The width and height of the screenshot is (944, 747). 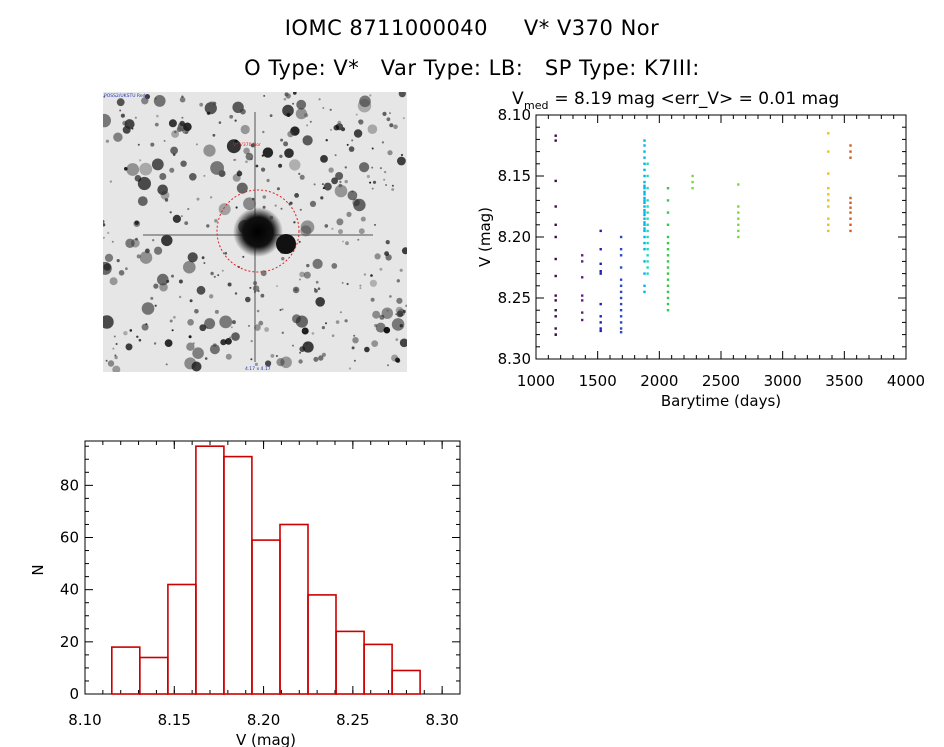 What do you see at coordinates (69, 538) in the screenshot?
I see `histogram-y-tick-label: 60` at bounding box center [69, 538].